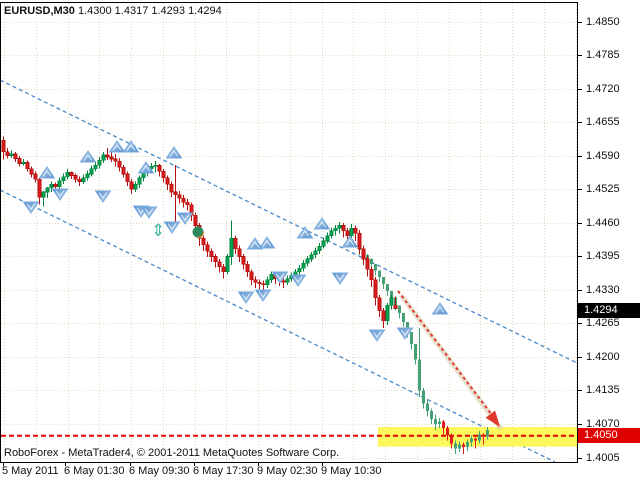  What do you see at coordinates (39, 11) in the screenshot?
I see `chart-symbol-period: EURUSD,M30` at bounding box center [39, 11].